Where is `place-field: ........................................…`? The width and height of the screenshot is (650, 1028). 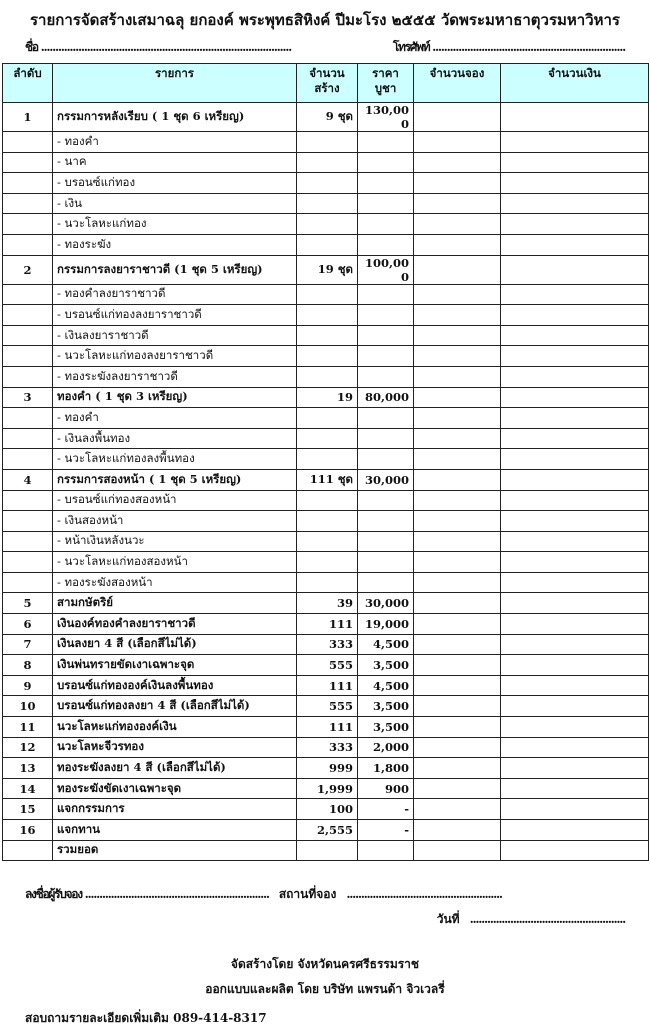 place-field: ........................................… is located at coordinates (424, 894).